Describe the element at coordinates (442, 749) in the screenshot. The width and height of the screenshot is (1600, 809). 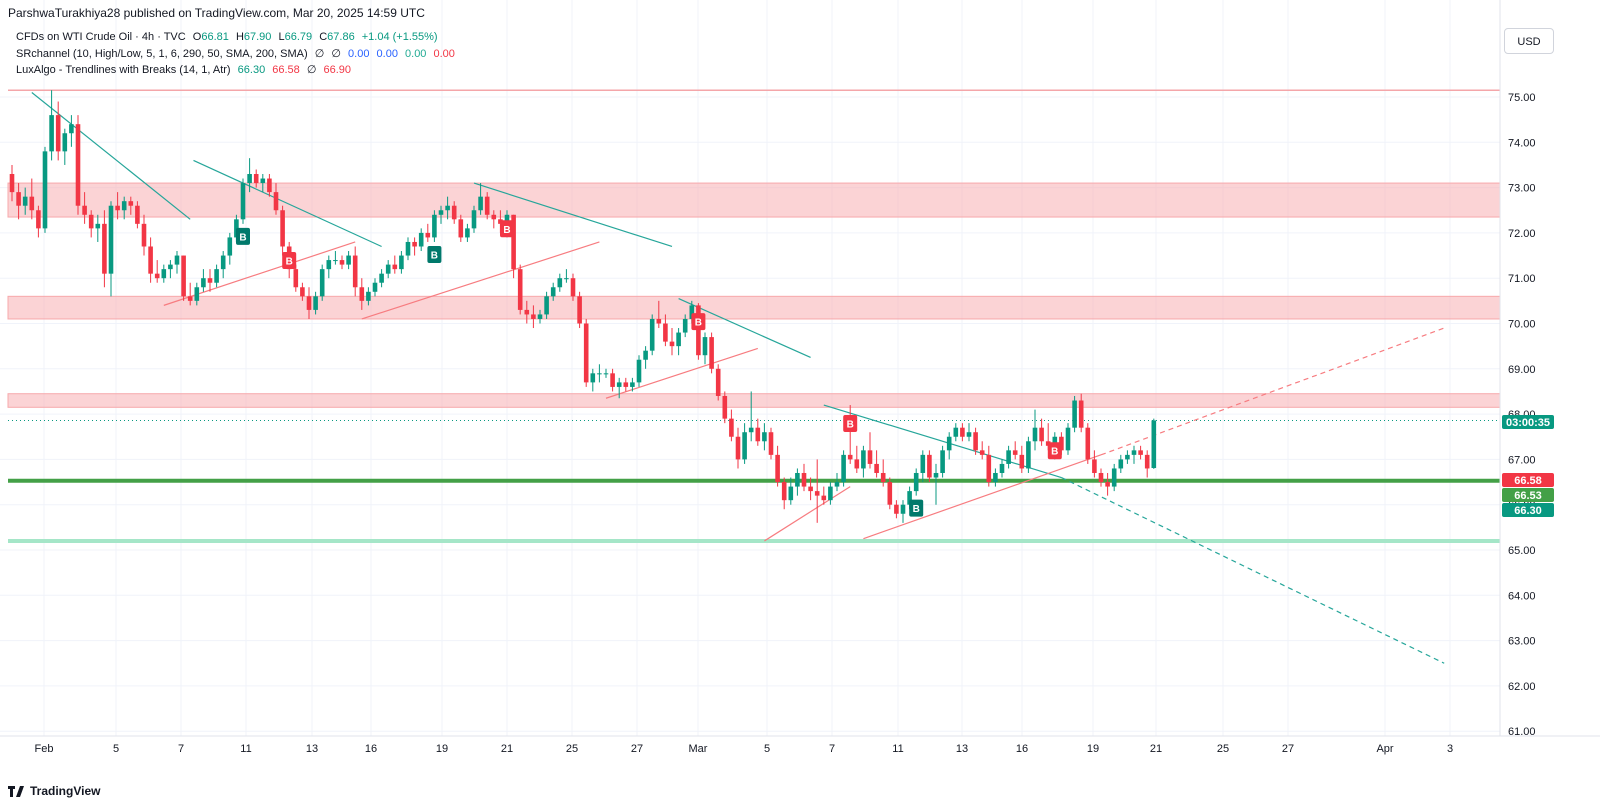
I see `time-tick-label: 19` at that location.